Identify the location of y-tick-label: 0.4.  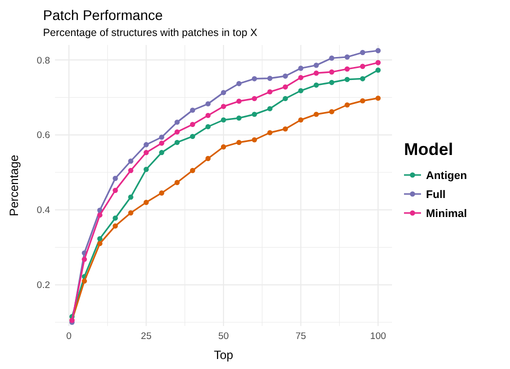
(43, 210).